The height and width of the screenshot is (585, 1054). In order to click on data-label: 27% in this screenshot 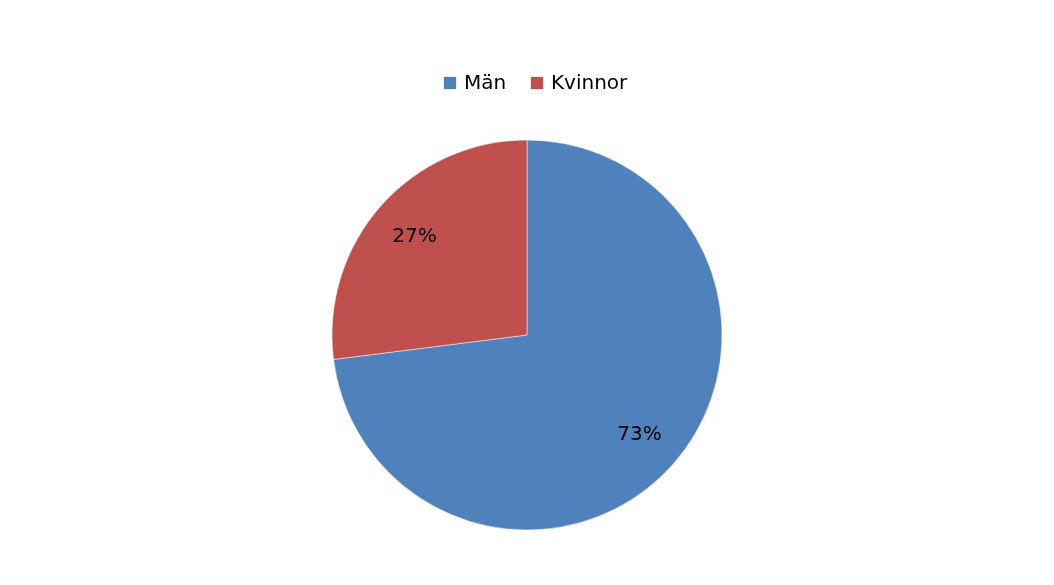, I will do `click(414, 234)`.